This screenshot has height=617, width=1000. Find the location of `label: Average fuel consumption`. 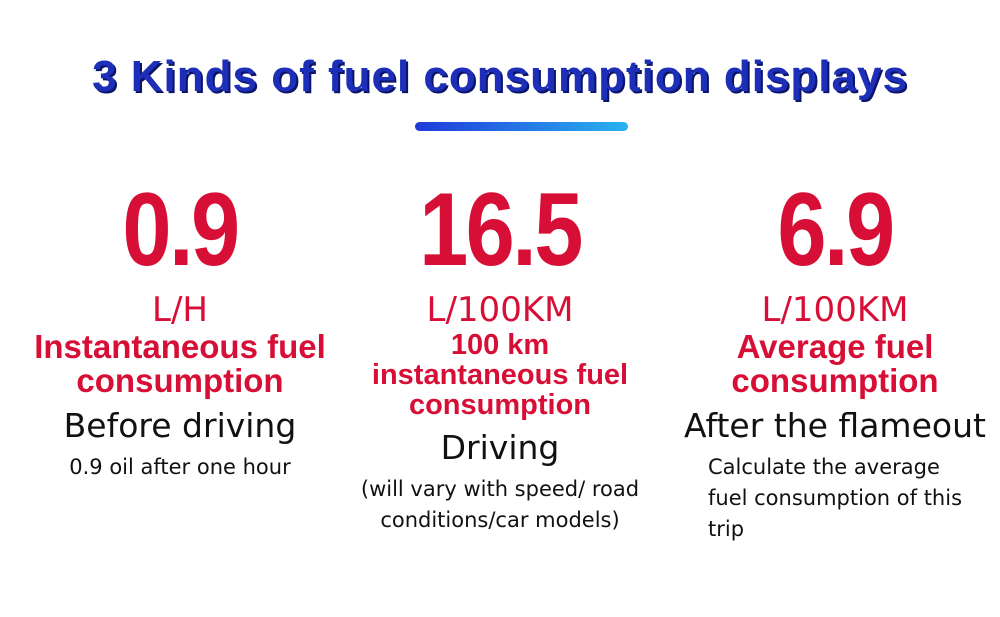

label: Average fuel consumption is located at coordinates (835, 363).